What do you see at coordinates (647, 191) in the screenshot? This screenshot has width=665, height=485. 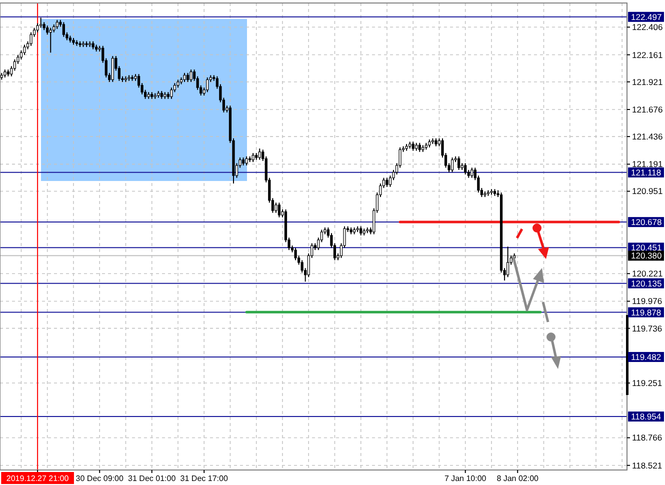 I see `y-tick-label: 120.951` at bounding box center [647, 191].